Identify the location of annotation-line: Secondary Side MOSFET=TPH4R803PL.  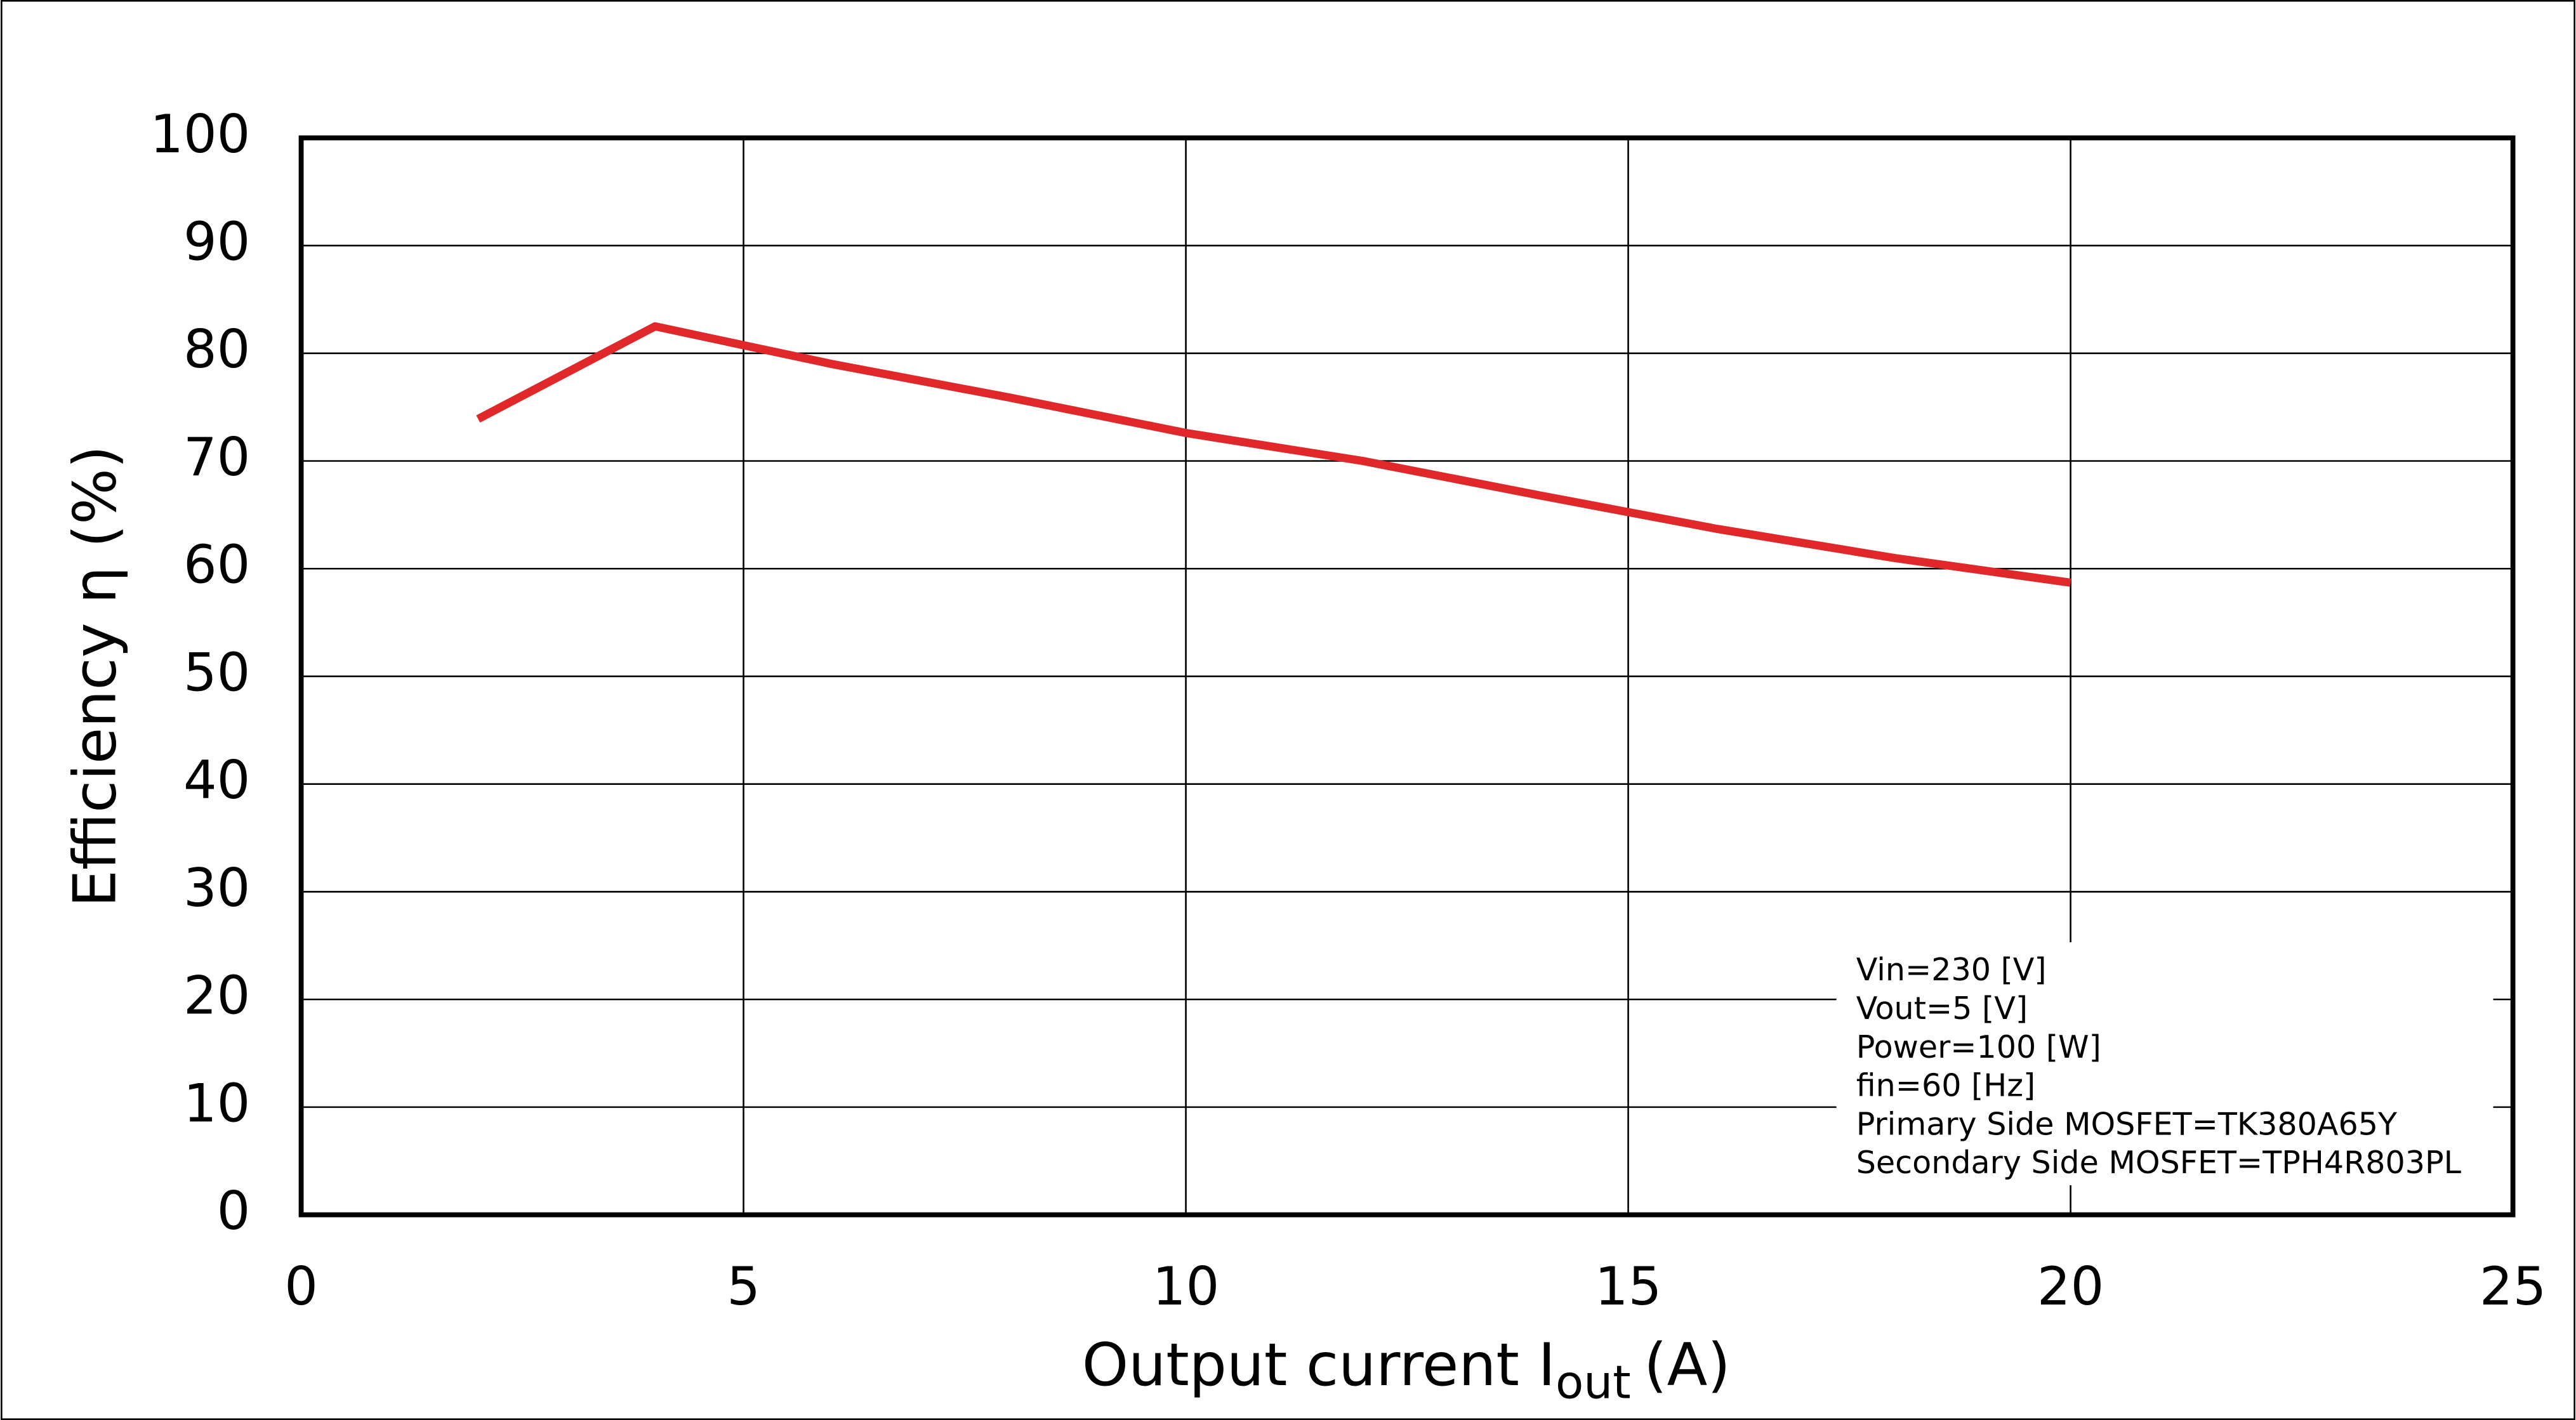
(2159, 1162).